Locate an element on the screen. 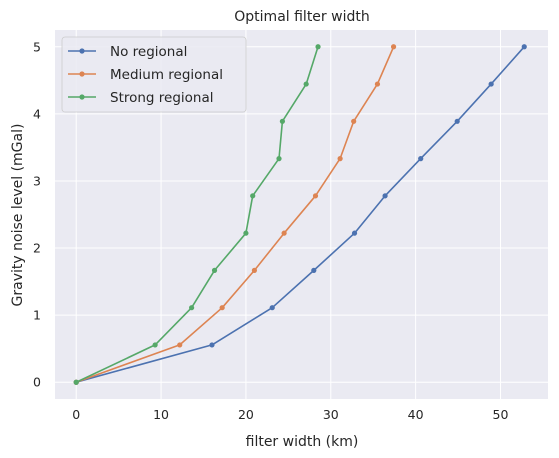  legend-box is located at coordinates (154, 74).